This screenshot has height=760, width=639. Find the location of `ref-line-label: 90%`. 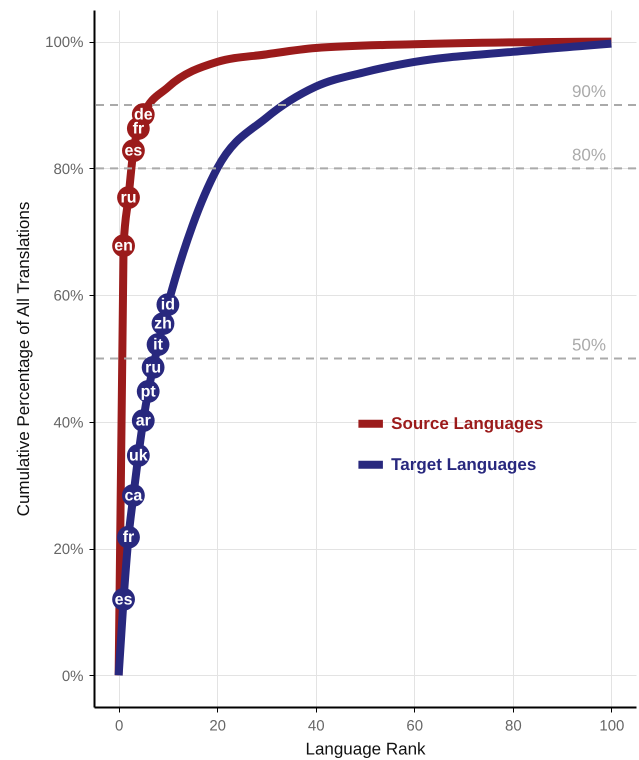

ref-line-label: 90% is located at coordinates (589, 92).